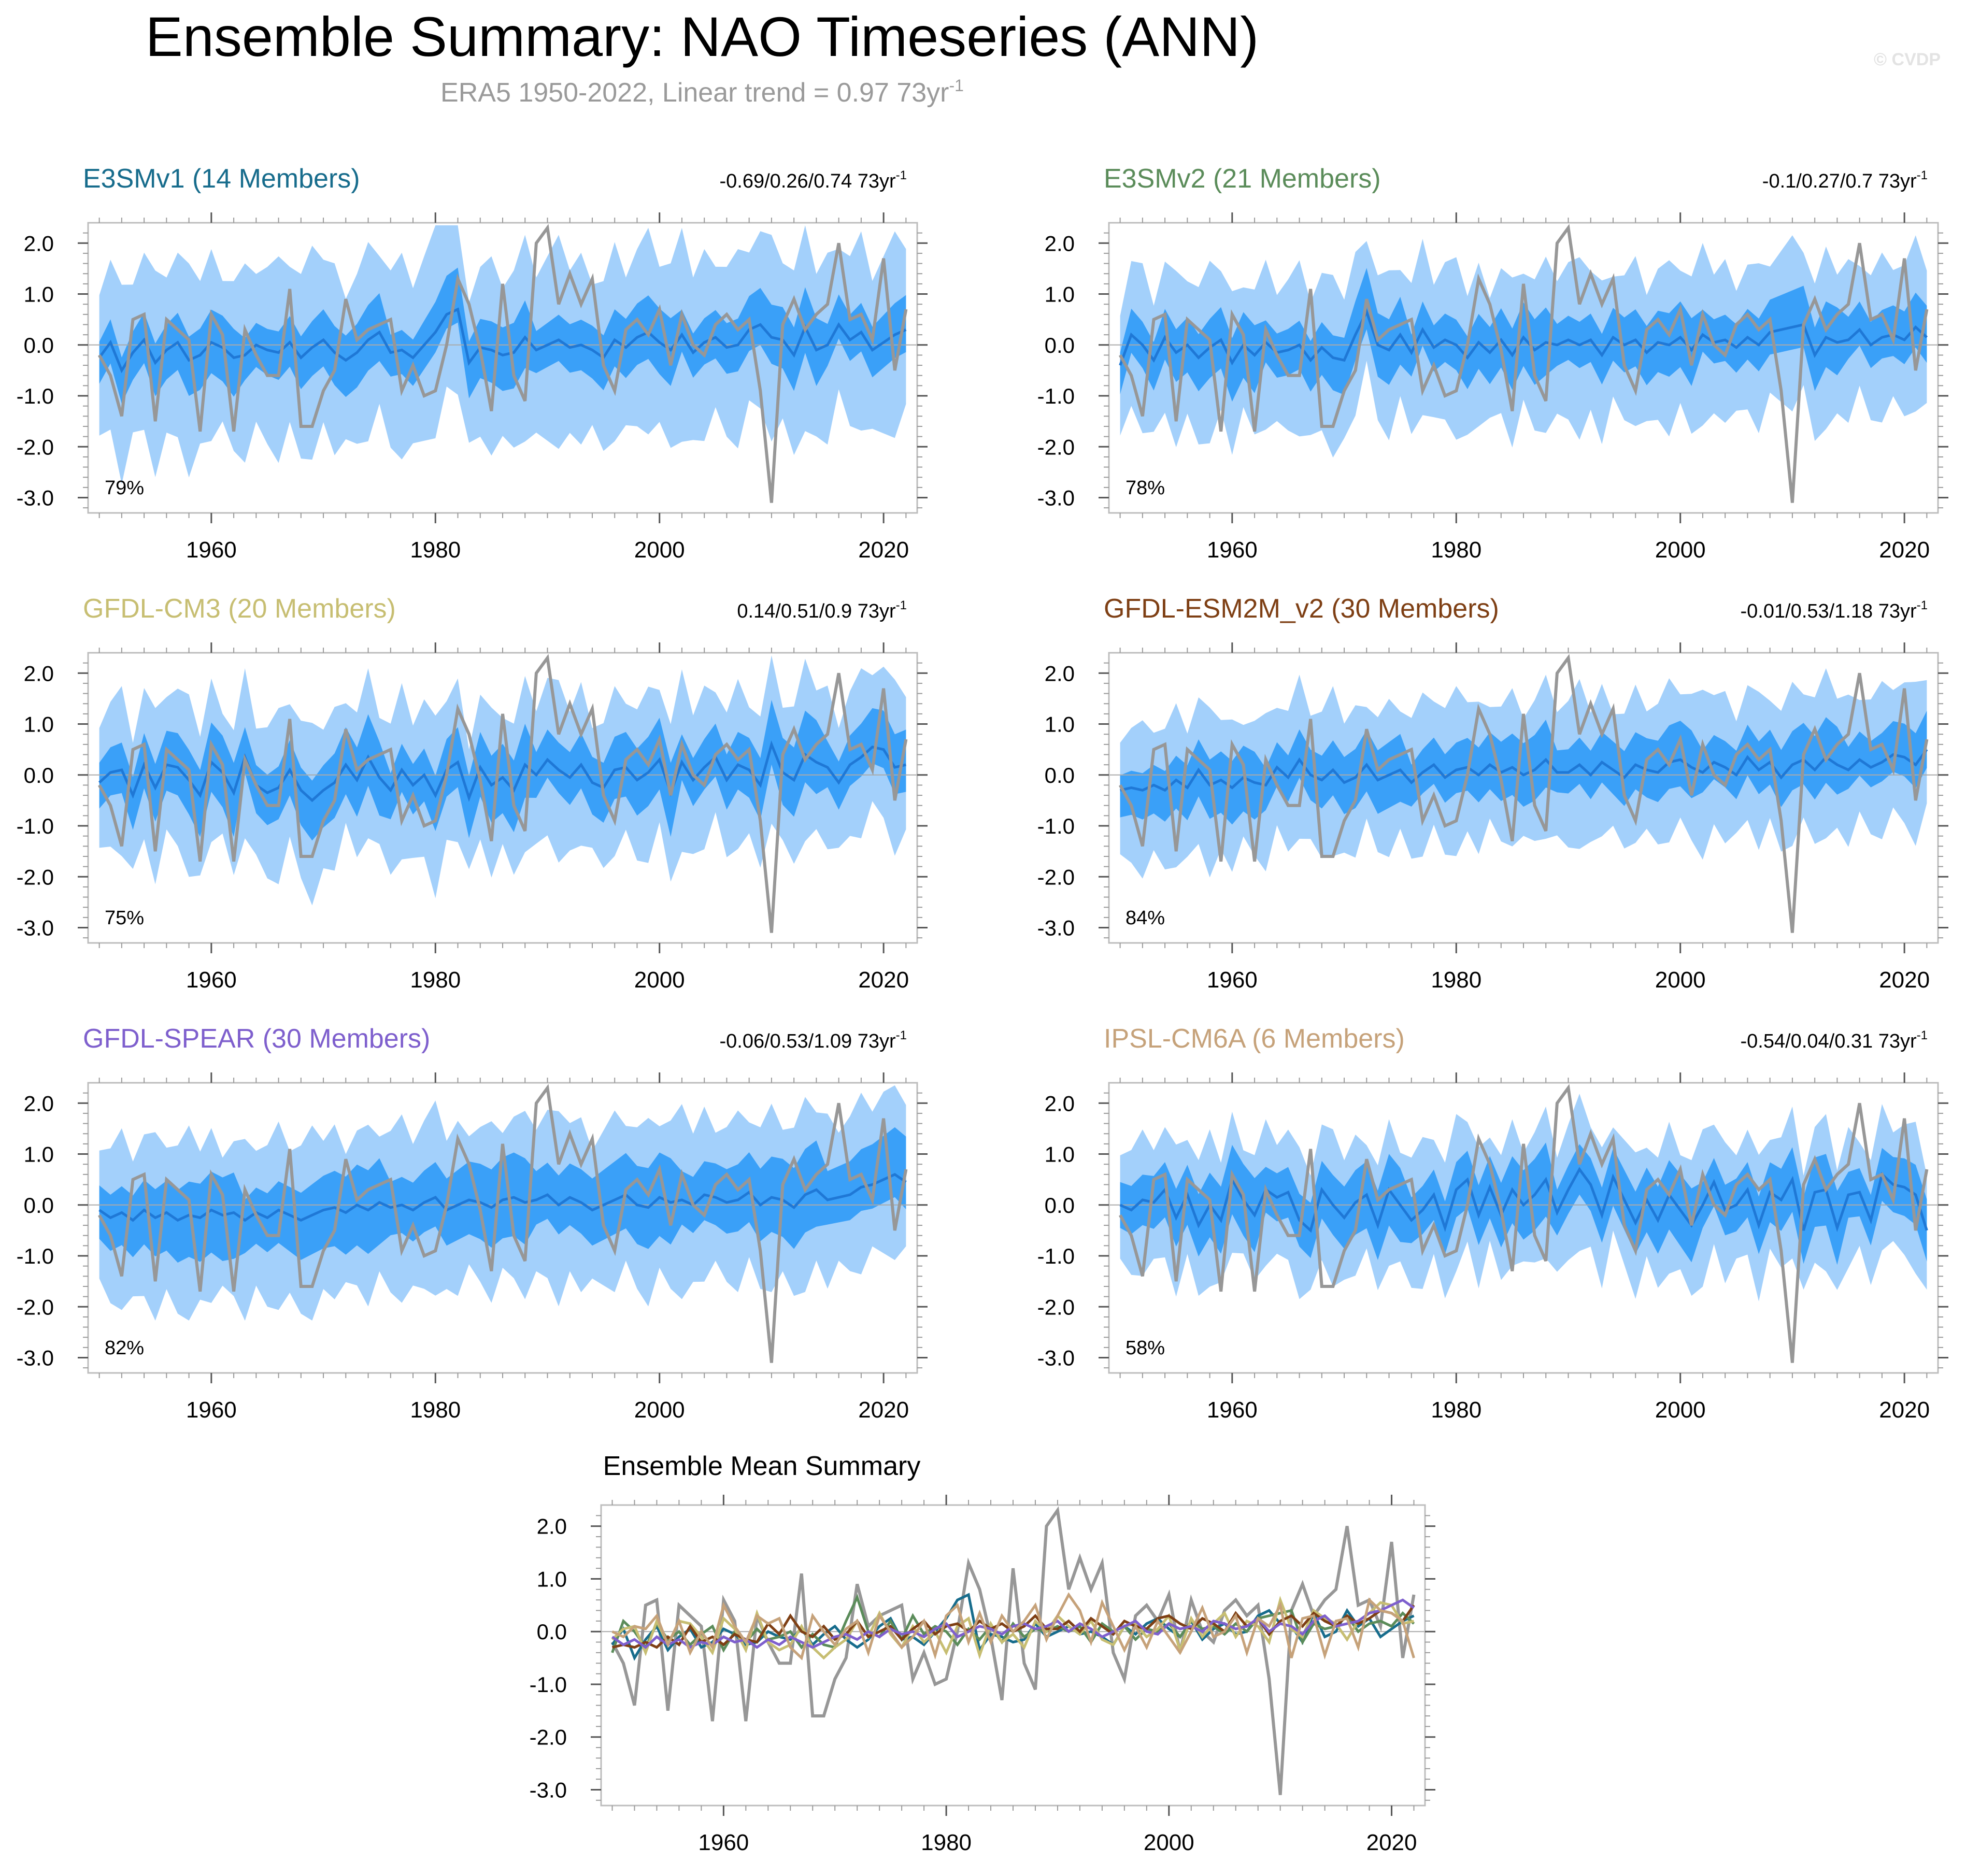  I want to click on figure-subtitle-text: ERA5 1950-2022, Linear trend = 0.97 73yr, so click(695, 93).